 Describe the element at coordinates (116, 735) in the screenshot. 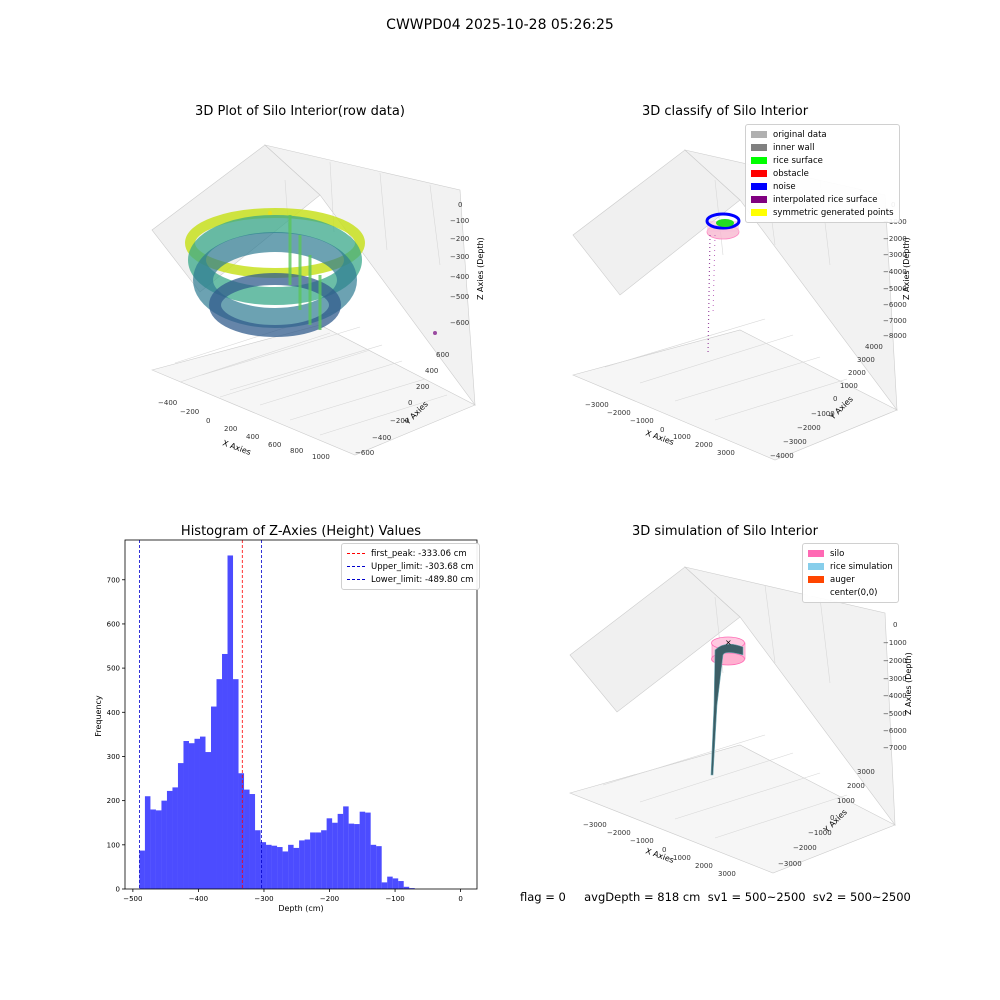

I see `histogram-y-ticks: 0 100 200 300 400 500 600 700` at that location.